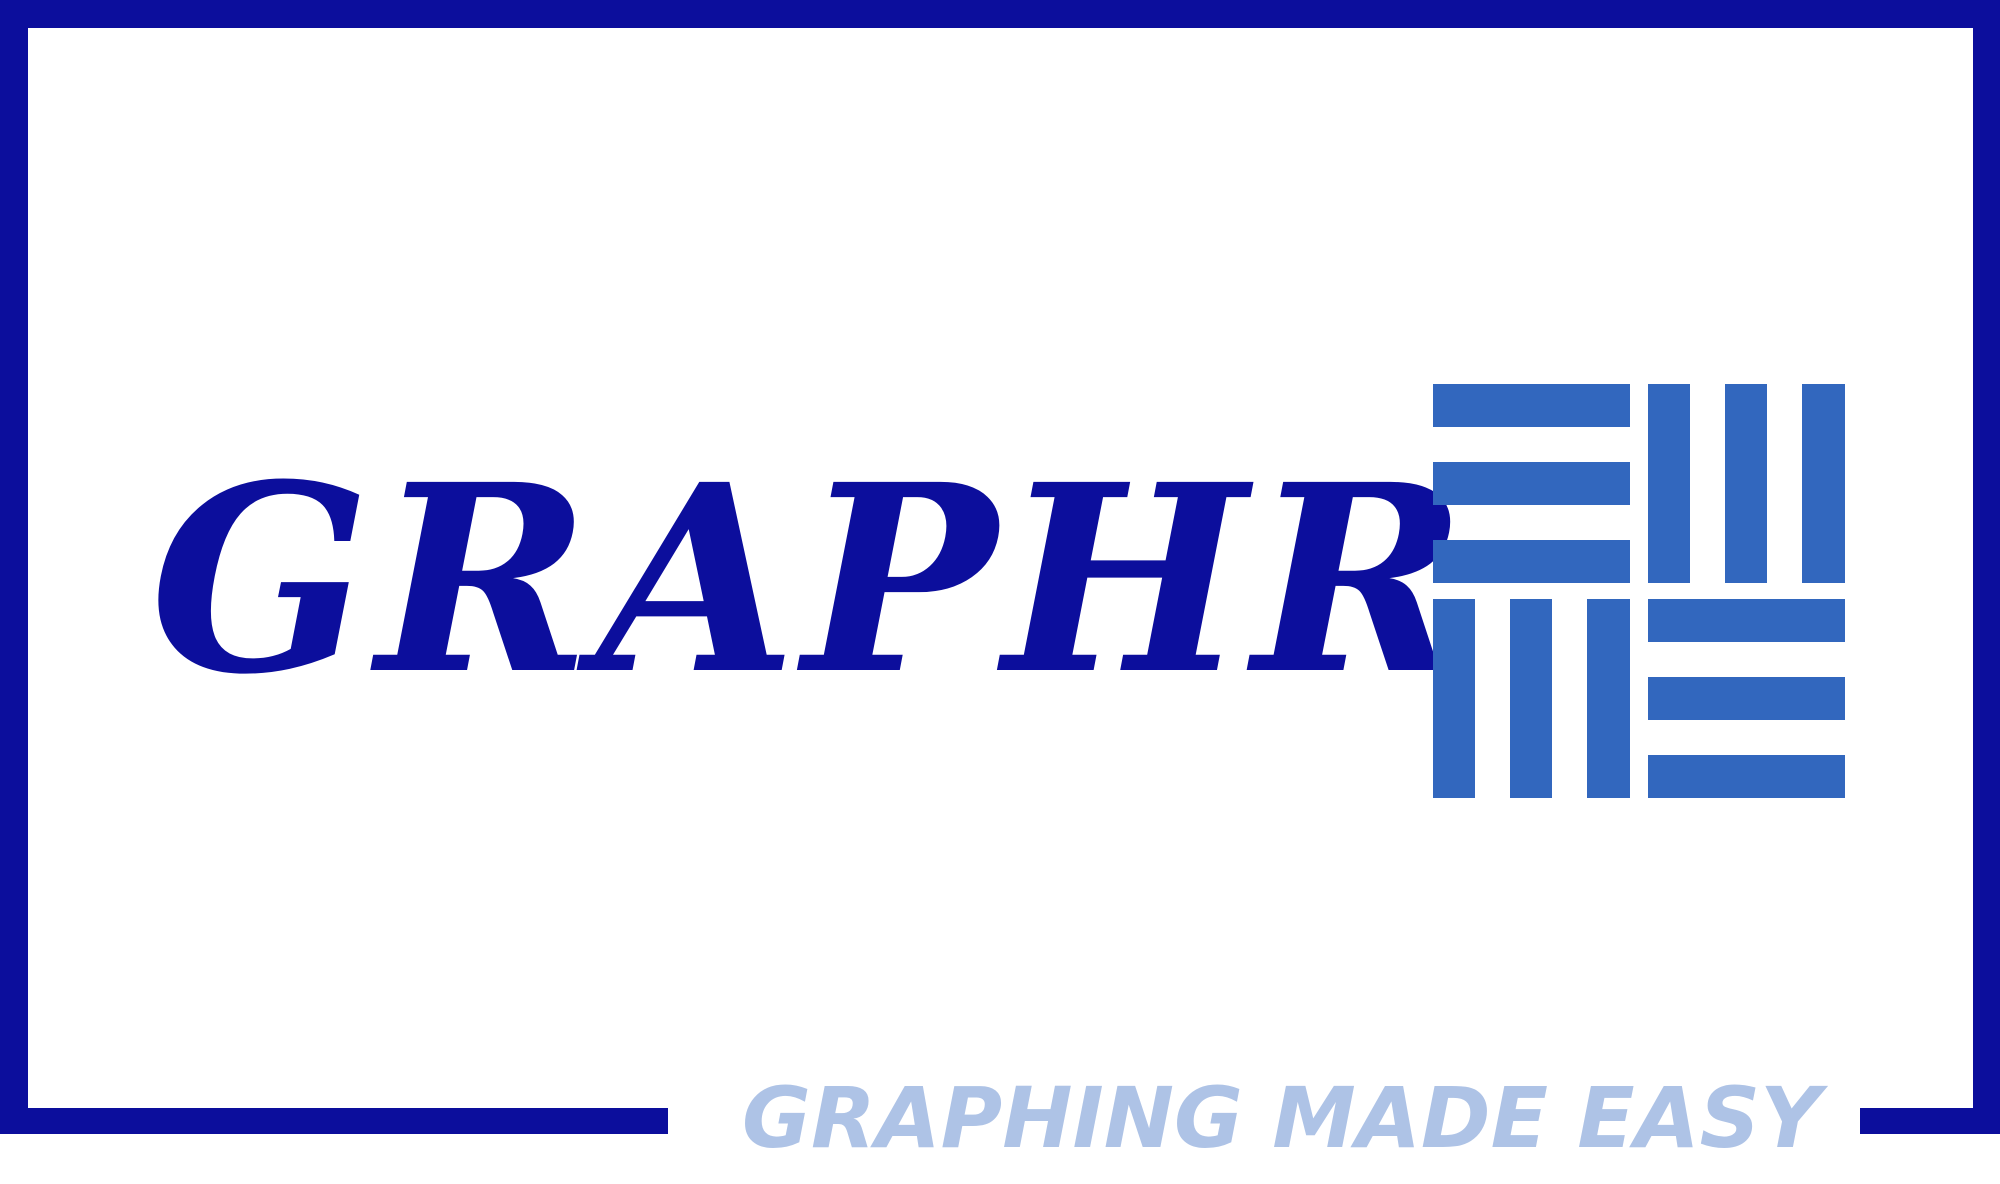  What do you see at coordinates (1986, 567) in the screenshot?
I see `frame-right-border` at bounding box center [1986, 567].